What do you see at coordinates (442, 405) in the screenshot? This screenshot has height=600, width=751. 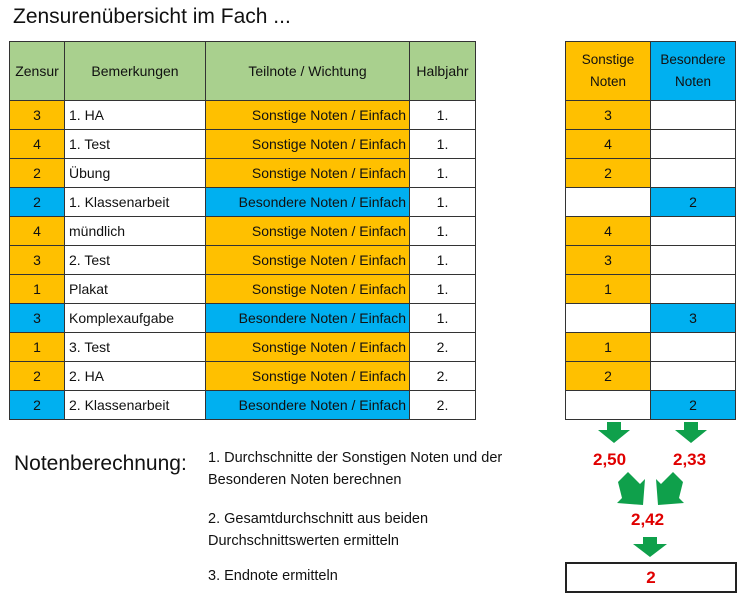 I see `halbjahr-cell: 2.` at bounding box center [442, 405].